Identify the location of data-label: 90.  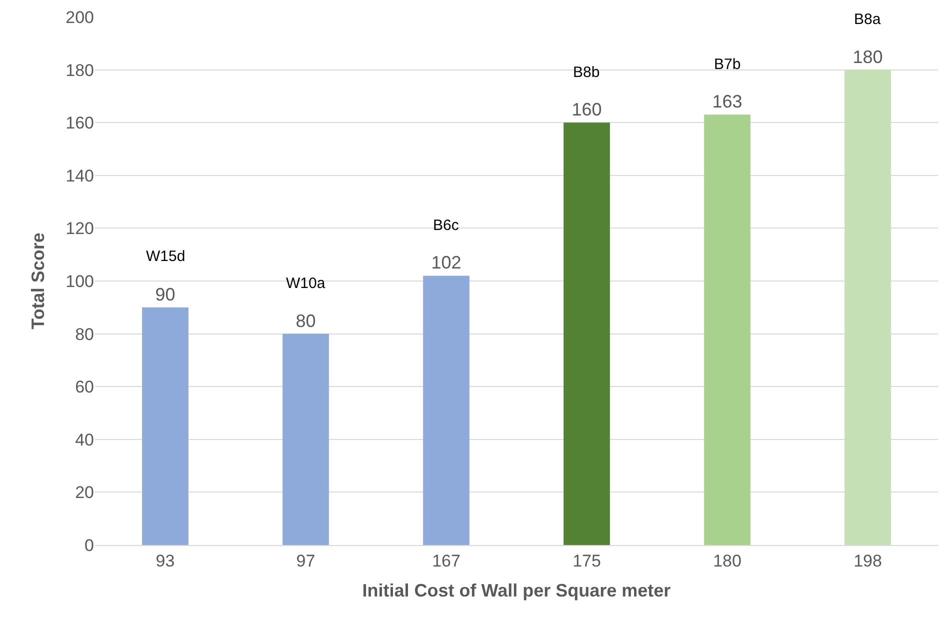
(165, 294).